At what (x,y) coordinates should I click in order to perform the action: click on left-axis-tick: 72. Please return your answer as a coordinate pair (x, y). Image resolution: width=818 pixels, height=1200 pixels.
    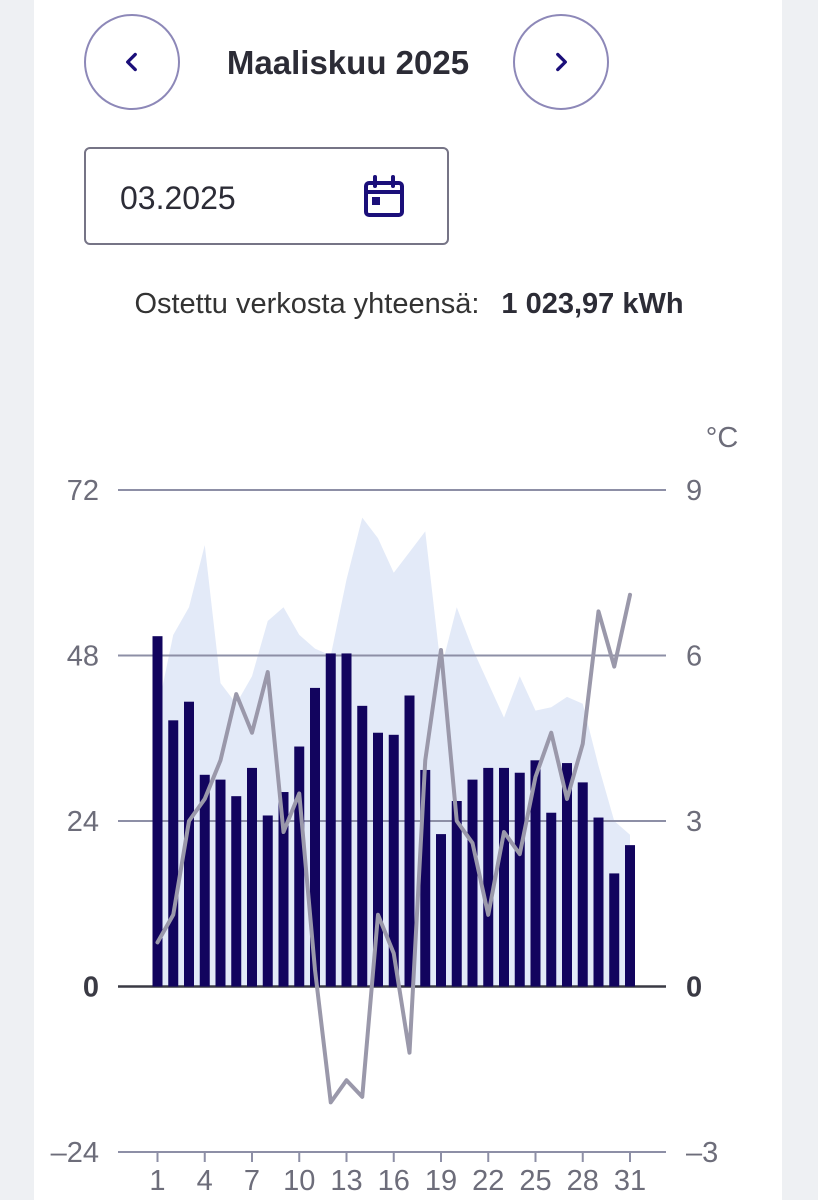
    Looking at the image, I should click on (83, 491).